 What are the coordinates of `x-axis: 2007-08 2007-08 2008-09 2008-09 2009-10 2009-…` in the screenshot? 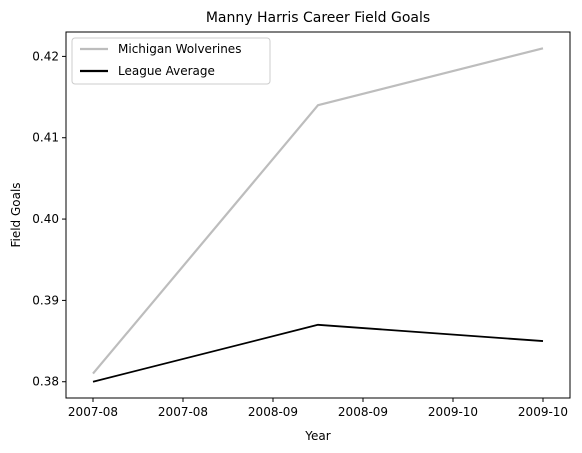 It's located at (318, 408).